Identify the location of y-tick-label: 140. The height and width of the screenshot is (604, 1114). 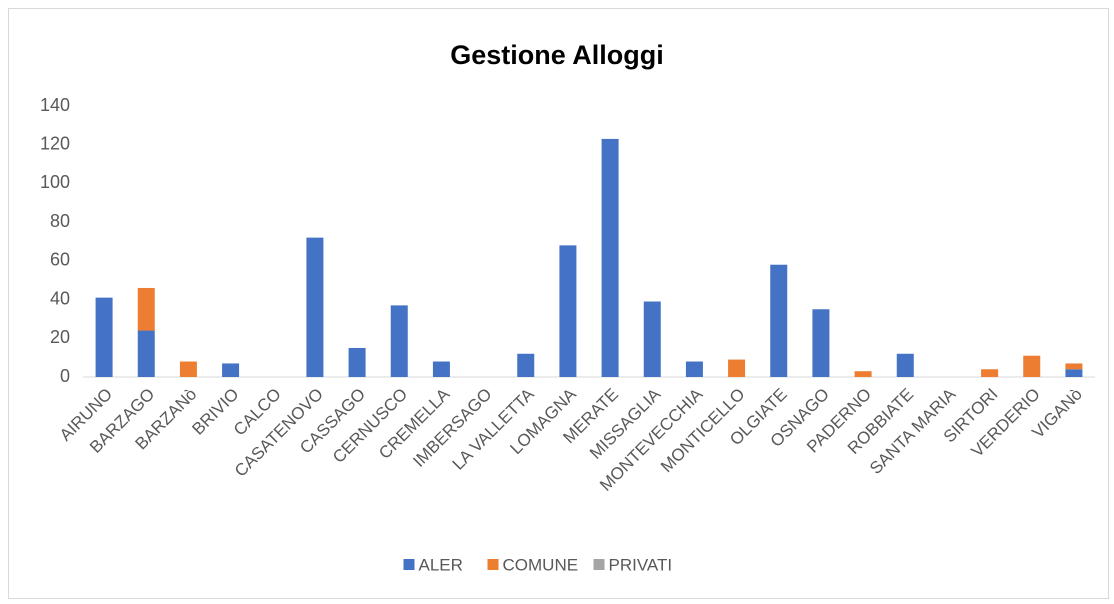
(55, 105).